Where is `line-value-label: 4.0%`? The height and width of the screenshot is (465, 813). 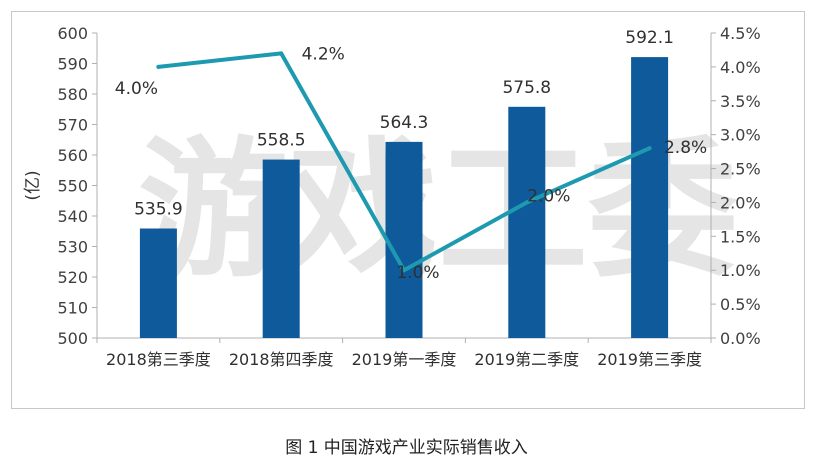
line-value-label: 4.0% is located at coordinates (136, 89).